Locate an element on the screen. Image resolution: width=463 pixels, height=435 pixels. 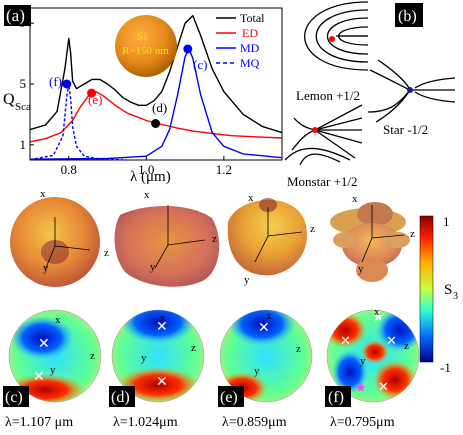
pattern-e-x: x is located at coordinates (251, 198).